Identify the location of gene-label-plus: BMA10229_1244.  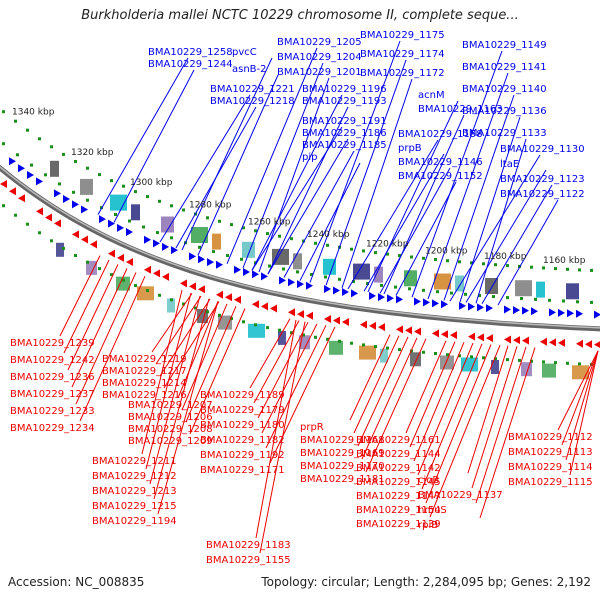
(190, 64).